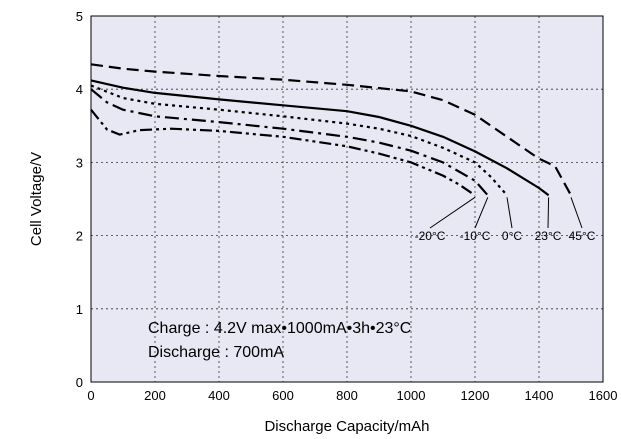  I want to click on y-tick-label: 1, so click(79, 309).